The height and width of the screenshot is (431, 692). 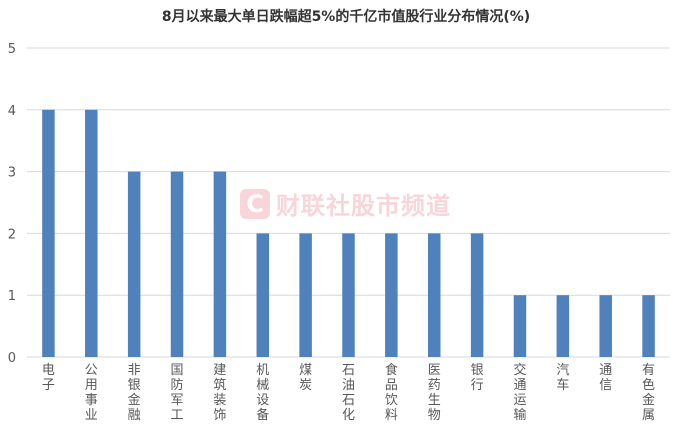 What do you see at coordinates (219, 393) in the screenshot?
I see `x-tick-label: 建筑装饰` at bounding box center [219, 393].